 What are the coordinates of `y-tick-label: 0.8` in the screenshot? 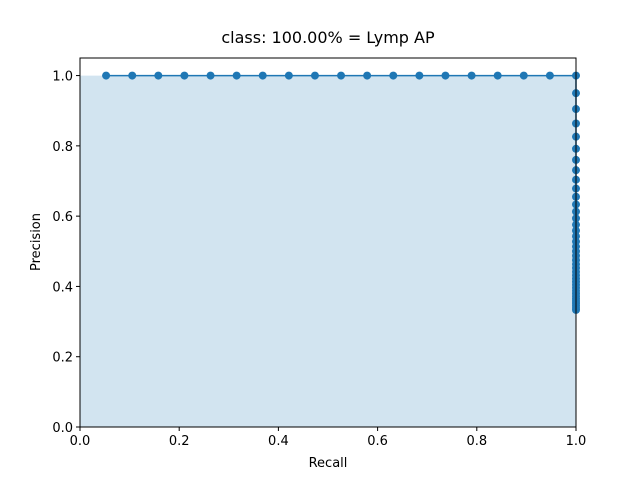 It's located at (62, 147).